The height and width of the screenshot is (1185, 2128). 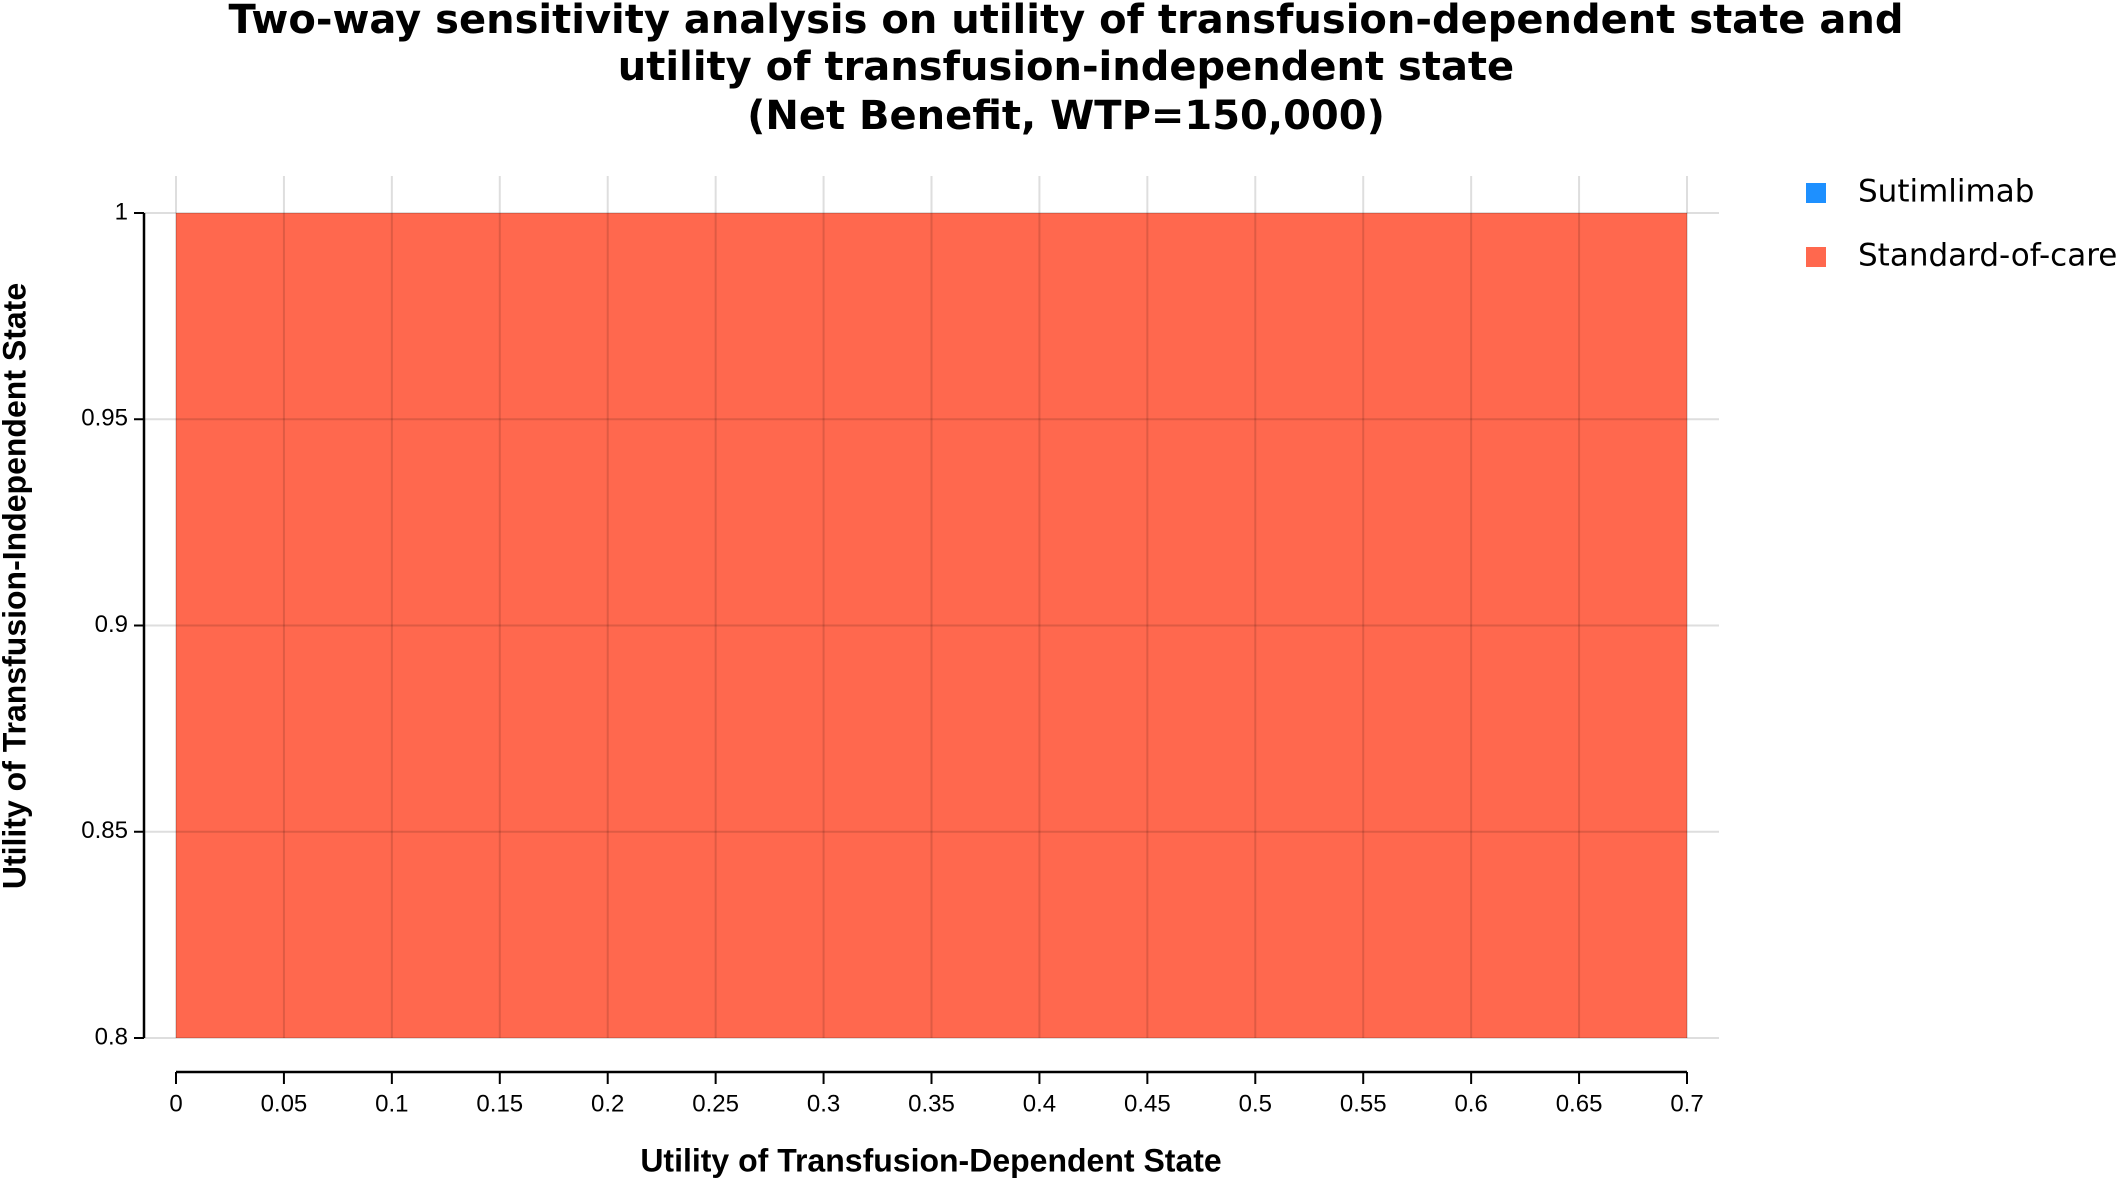 I want to click on x-axis-title: Utility of Transfusion-Dependent State, so click(x=930, y=1160).